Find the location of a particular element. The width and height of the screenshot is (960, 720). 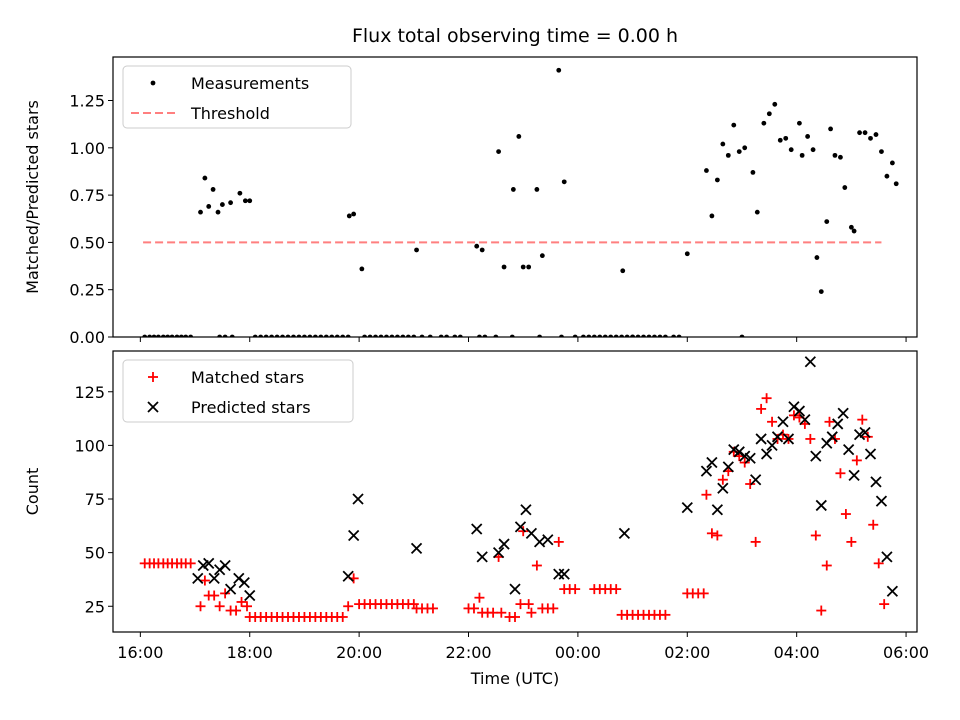

x-tick-label: 20:00 is located at coordinates (359, 652).